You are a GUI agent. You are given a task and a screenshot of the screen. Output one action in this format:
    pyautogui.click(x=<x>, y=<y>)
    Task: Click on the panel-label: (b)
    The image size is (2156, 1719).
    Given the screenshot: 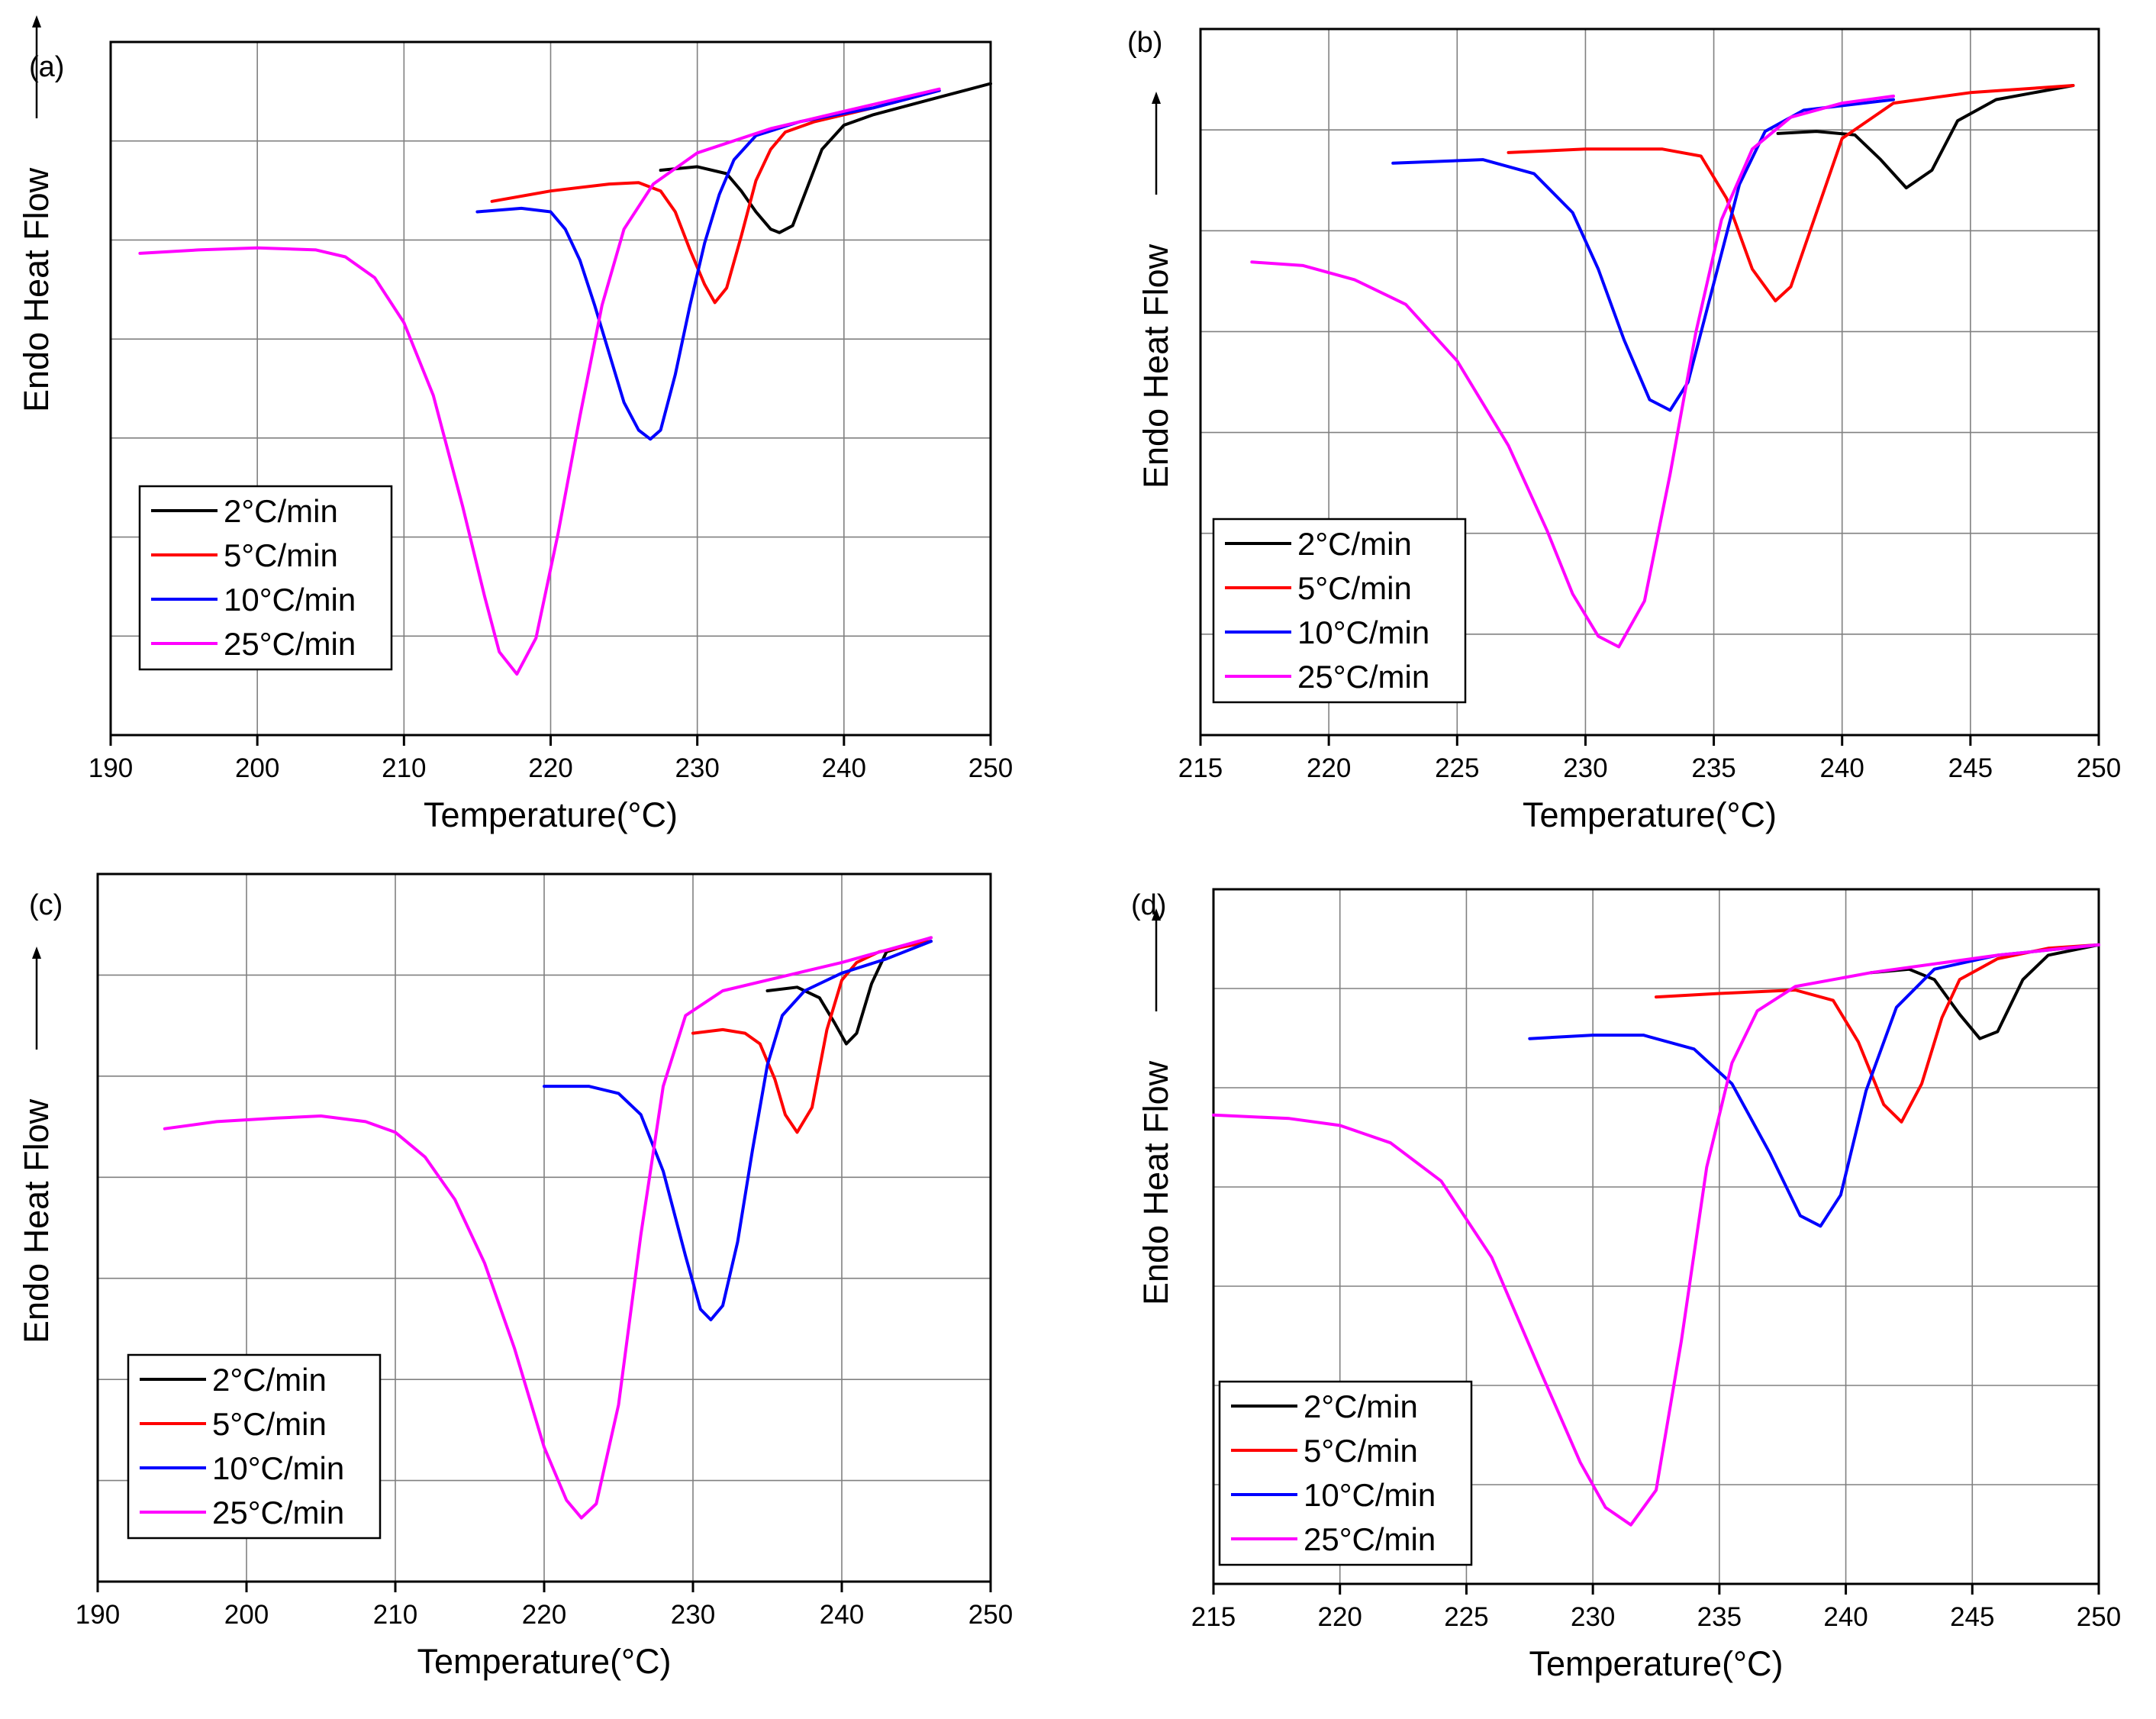 What is the action you would take?
    pyautogui.click(x=1144, y=43)
    